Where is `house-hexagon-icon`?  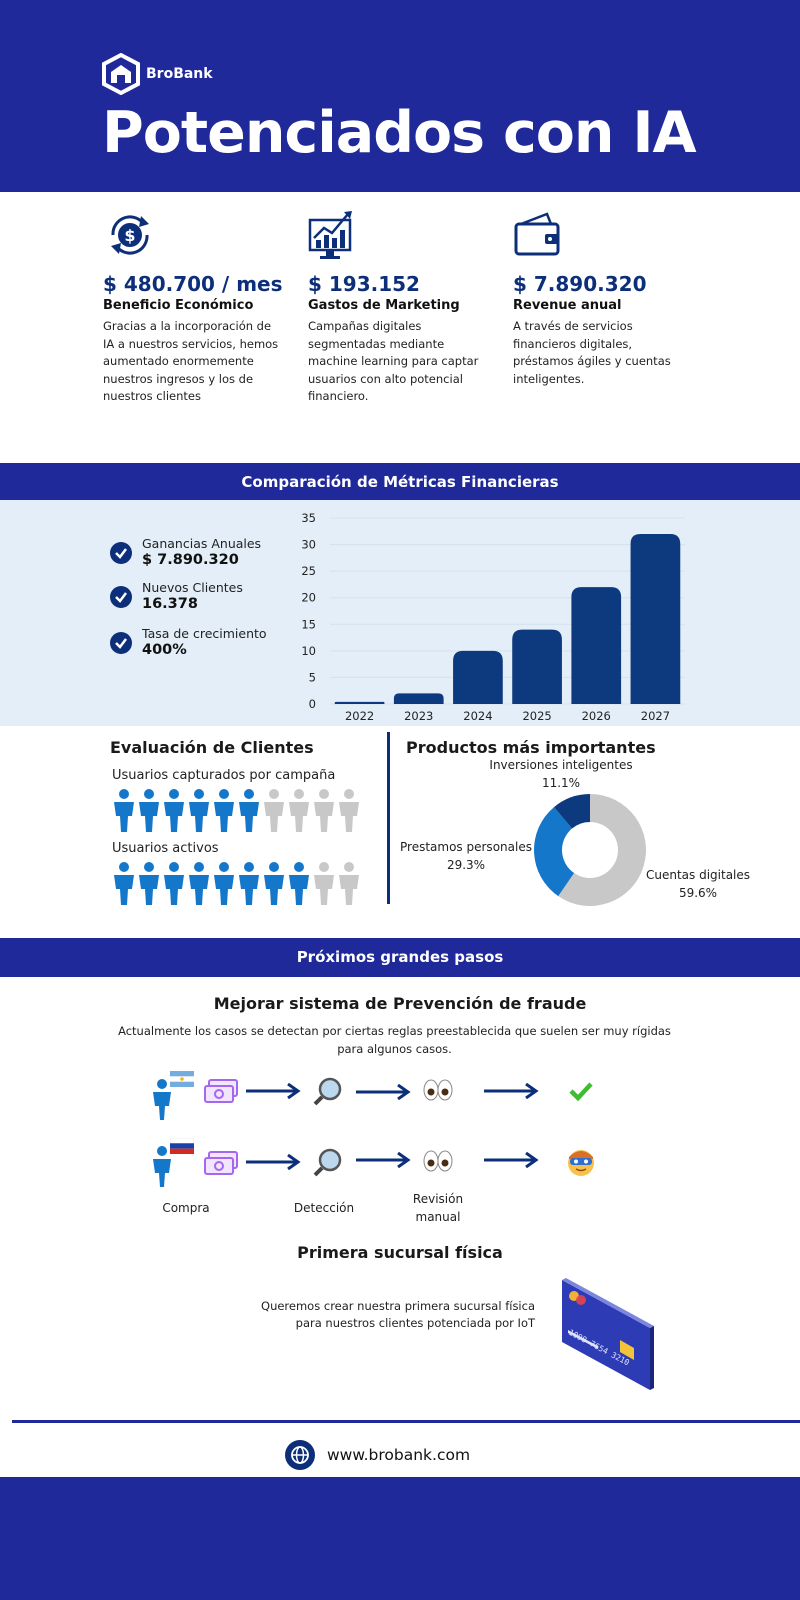
house-hexagon-icon is located at coordinates (121, 74).